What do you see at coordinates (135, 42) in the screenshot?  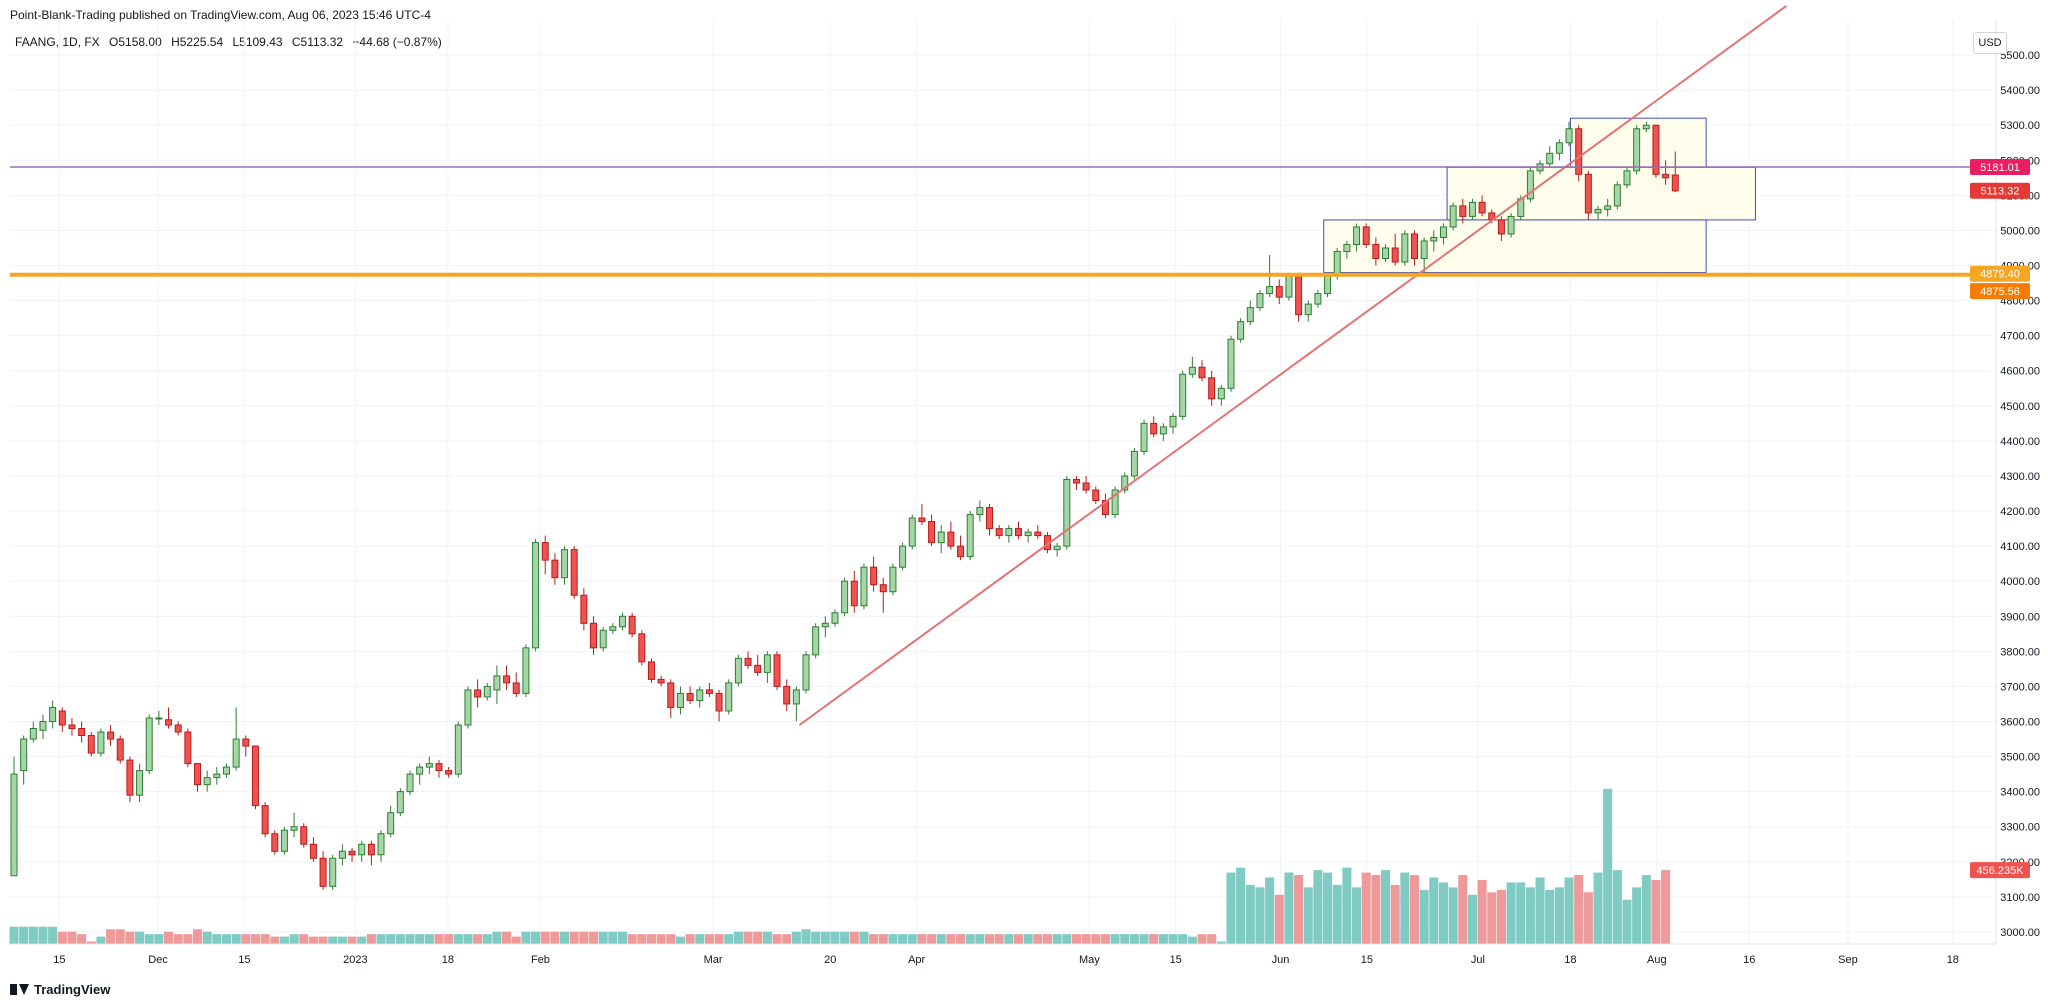 I see `open-value: O5158.00` at bounding box center [135, 42].